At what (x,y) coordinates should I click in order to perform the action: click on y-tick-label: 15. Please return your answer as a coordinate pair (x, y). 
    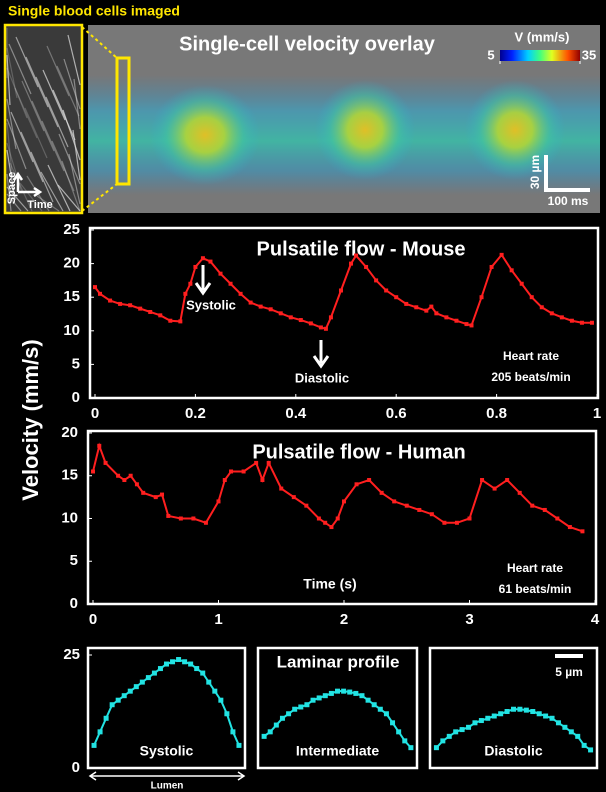
    Looking at the image, I should click on (69, 475).